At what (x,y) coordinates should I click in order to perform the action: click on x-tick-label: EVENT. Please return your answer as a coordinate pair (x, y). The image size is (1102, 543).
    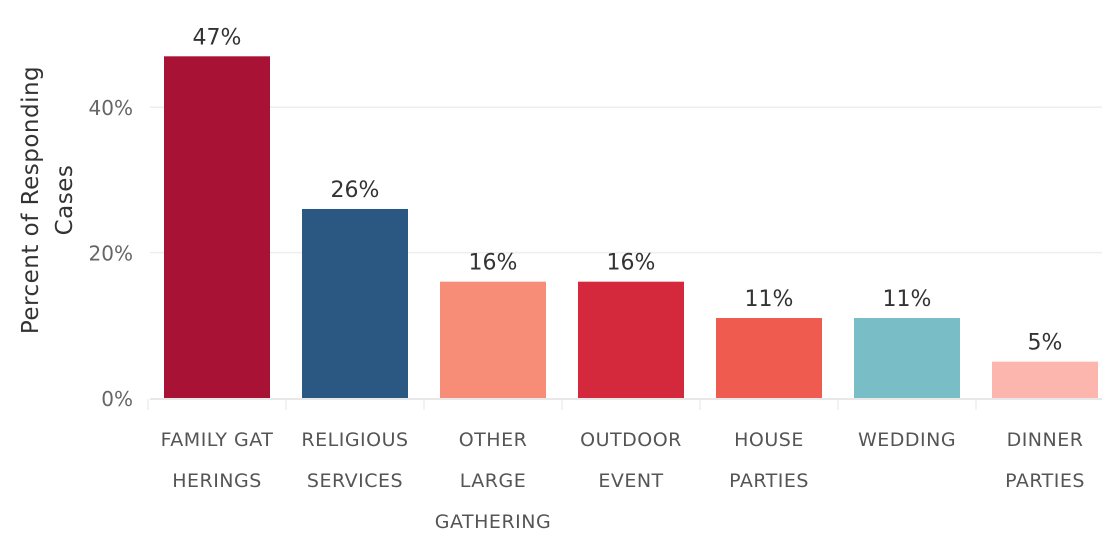
    Looking at the image, I should click on (630, 481).